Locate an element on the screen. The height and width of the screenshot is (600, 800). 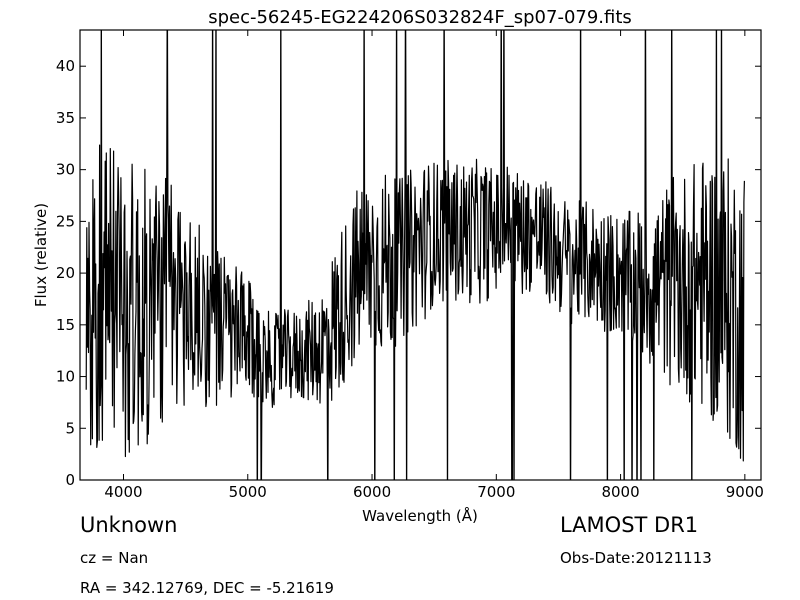
y-axis-label: Flux (relative) is located at coordinates (41, 255).